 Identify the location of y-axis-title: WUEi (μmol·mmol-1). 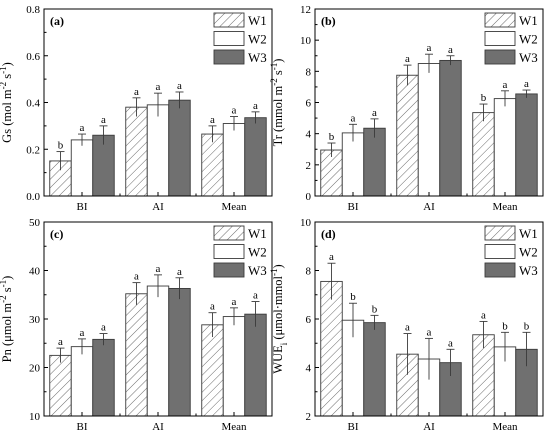
(279, 318).